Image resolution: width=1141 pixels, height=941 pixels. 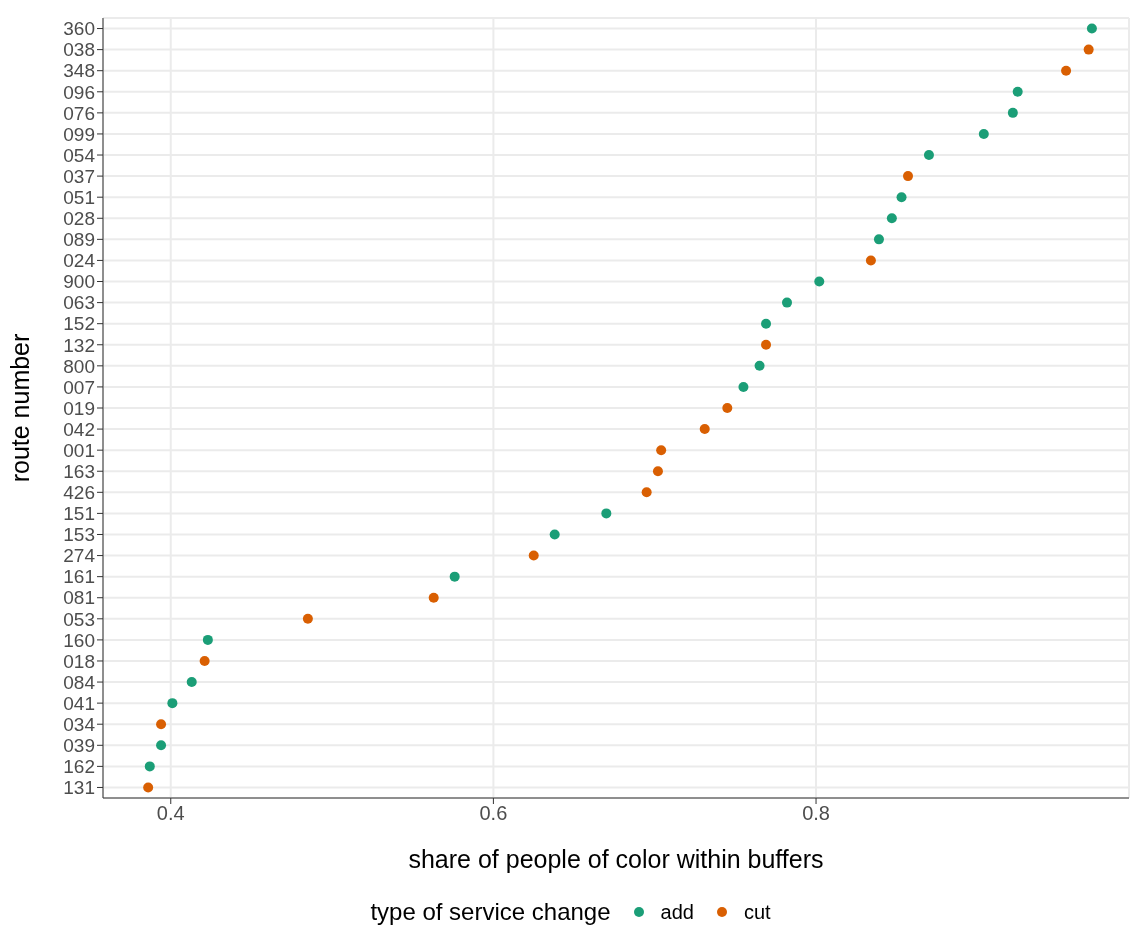 What do you see at coordinates (79, 134) in the screenshot?
I see `y-tick-label: 099` at bounding box center [79, 134].